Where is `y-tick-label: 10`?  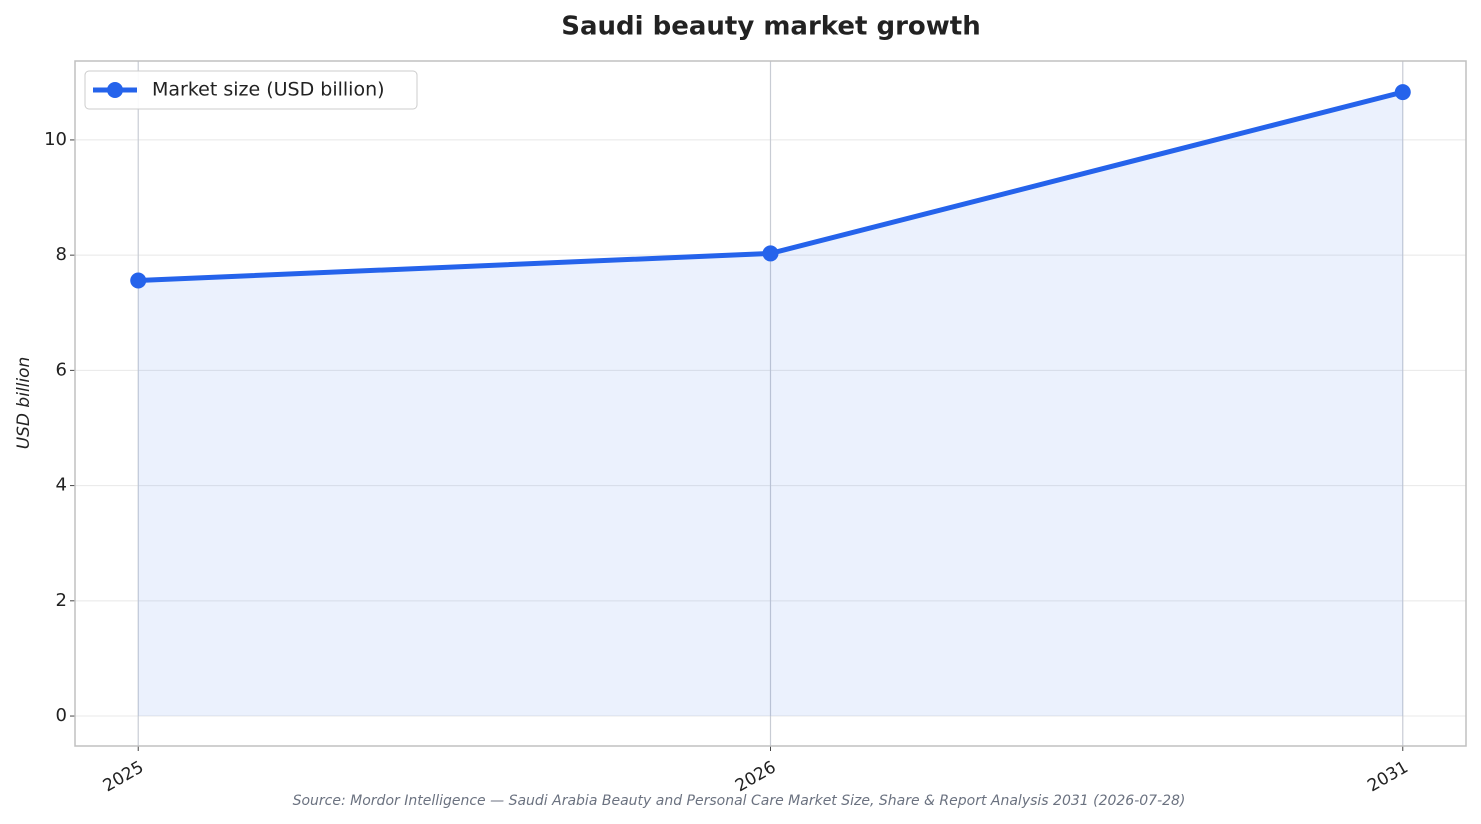
y-tick-label: 10 is located at coordinates (55, 139).